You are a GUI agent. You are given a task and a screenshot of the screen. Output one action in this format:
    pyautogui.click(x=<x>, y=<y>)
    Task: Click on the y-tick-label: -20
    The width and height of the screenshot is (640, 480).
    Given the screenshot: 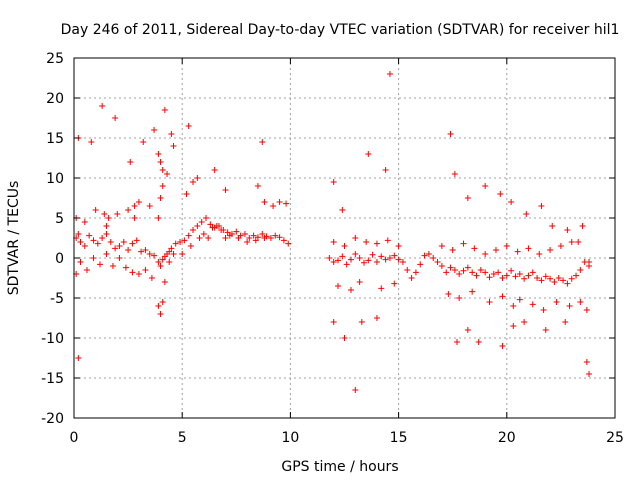 What is the action you would take?
    pyautogui.click(x=52, y=419)
    